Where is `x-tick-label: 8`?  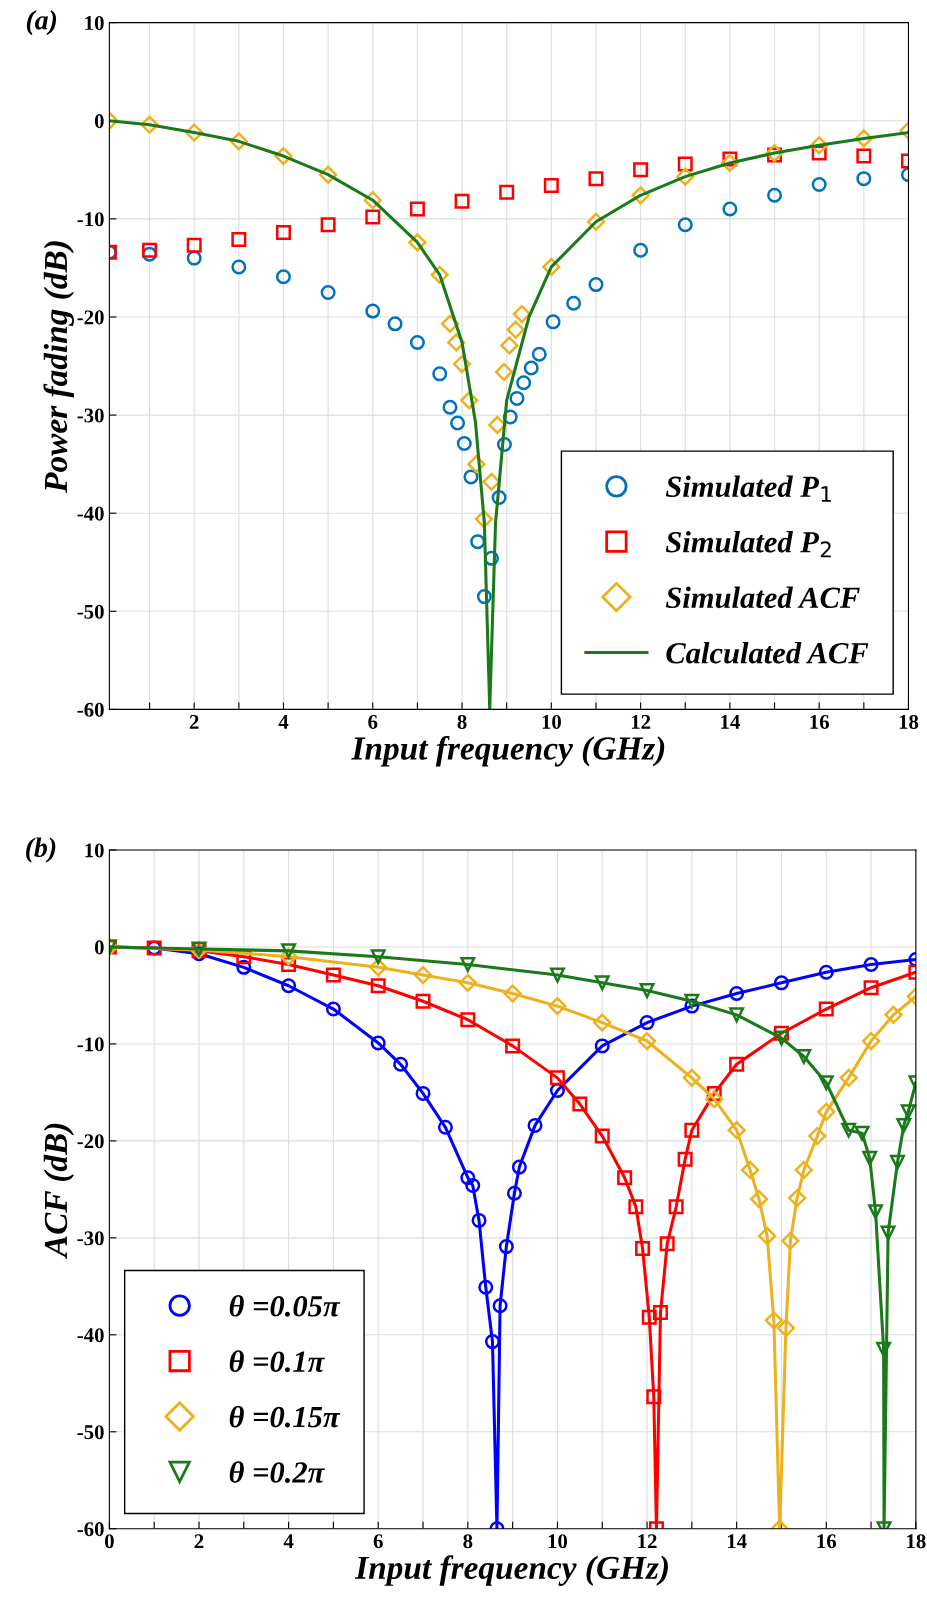
x-tick-label: 8 is located at coordinates (462, 721).